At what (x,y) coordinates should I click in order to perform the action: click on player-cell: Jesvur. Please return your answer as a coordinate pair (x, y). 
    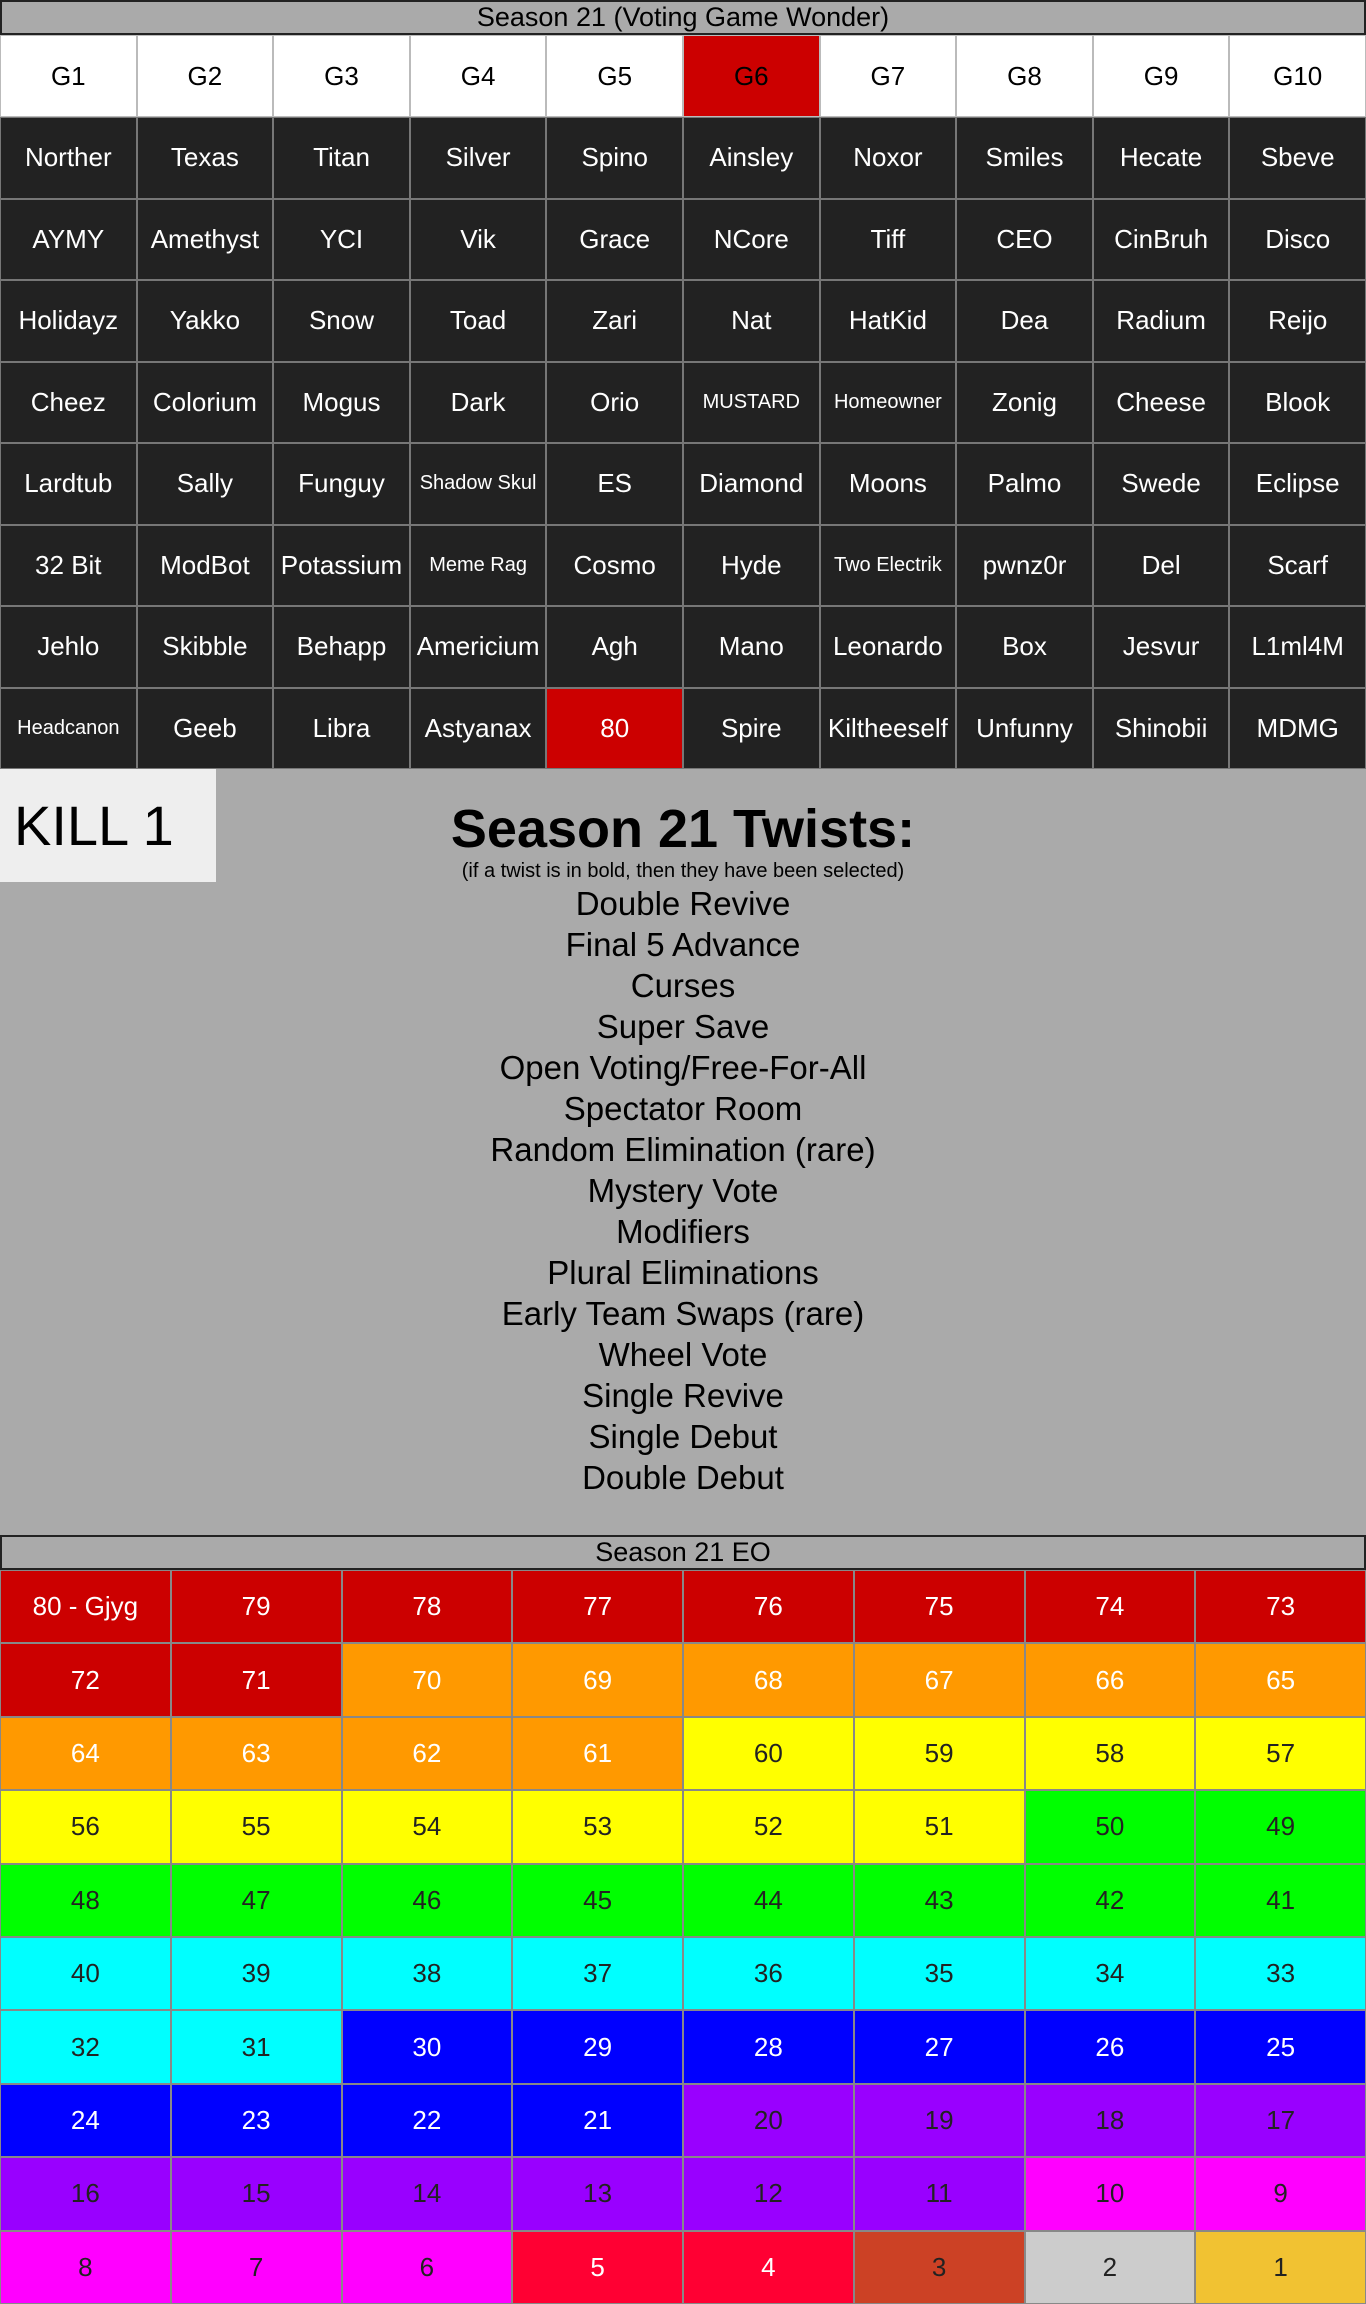
    Looking at the image, I should click on (1161, 647).